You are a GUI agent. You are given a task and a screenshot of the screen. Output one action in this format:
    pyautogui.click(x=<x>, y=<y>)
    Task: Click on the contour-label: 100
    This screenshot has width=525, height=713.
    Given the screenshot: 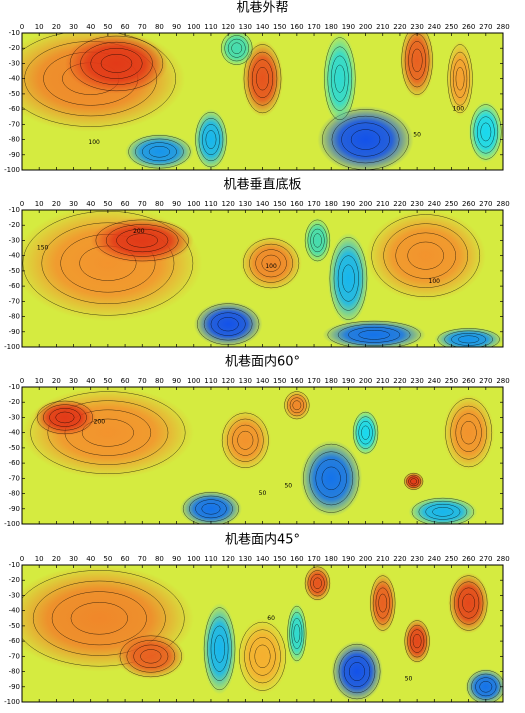 What is the action you would take?
    pyautogui.click(x=94, y=142)
    